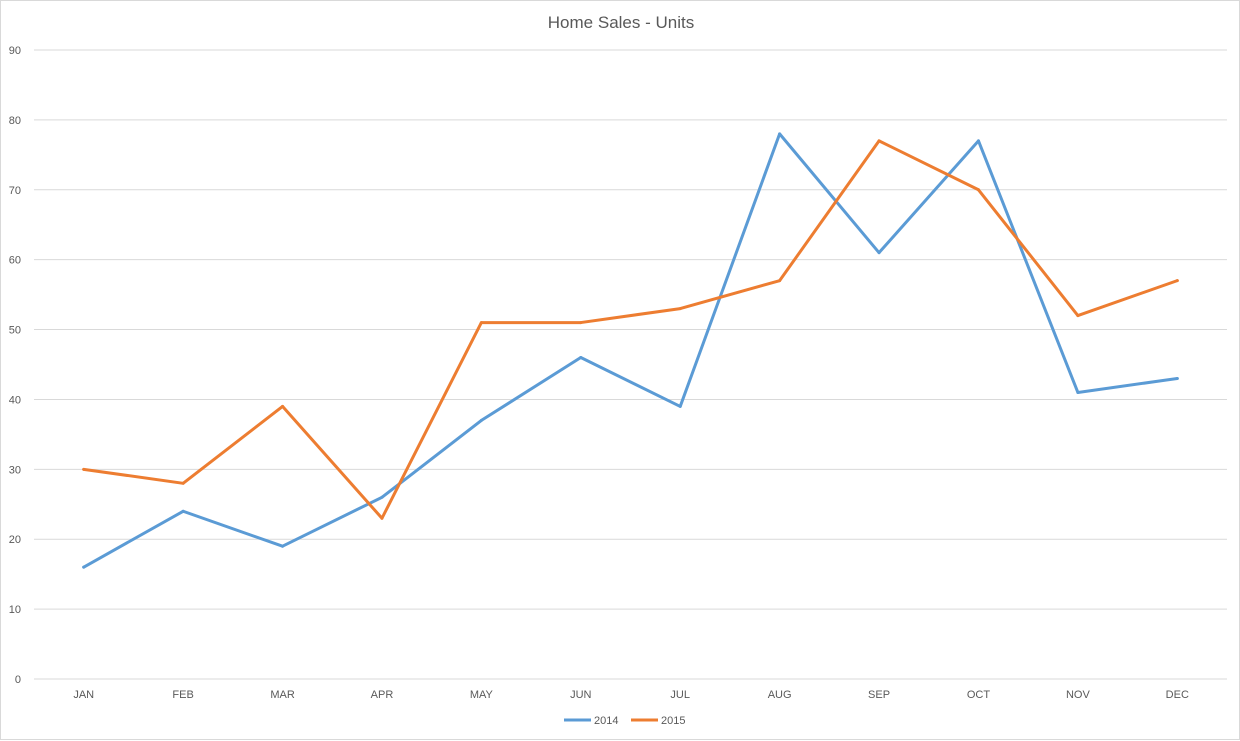 This screenshot has height=741, width=1240. What do you see at coordinates (15, 261) in the screenshot?
I see `y-tick-label: 60` at bounding box center [15, 261].